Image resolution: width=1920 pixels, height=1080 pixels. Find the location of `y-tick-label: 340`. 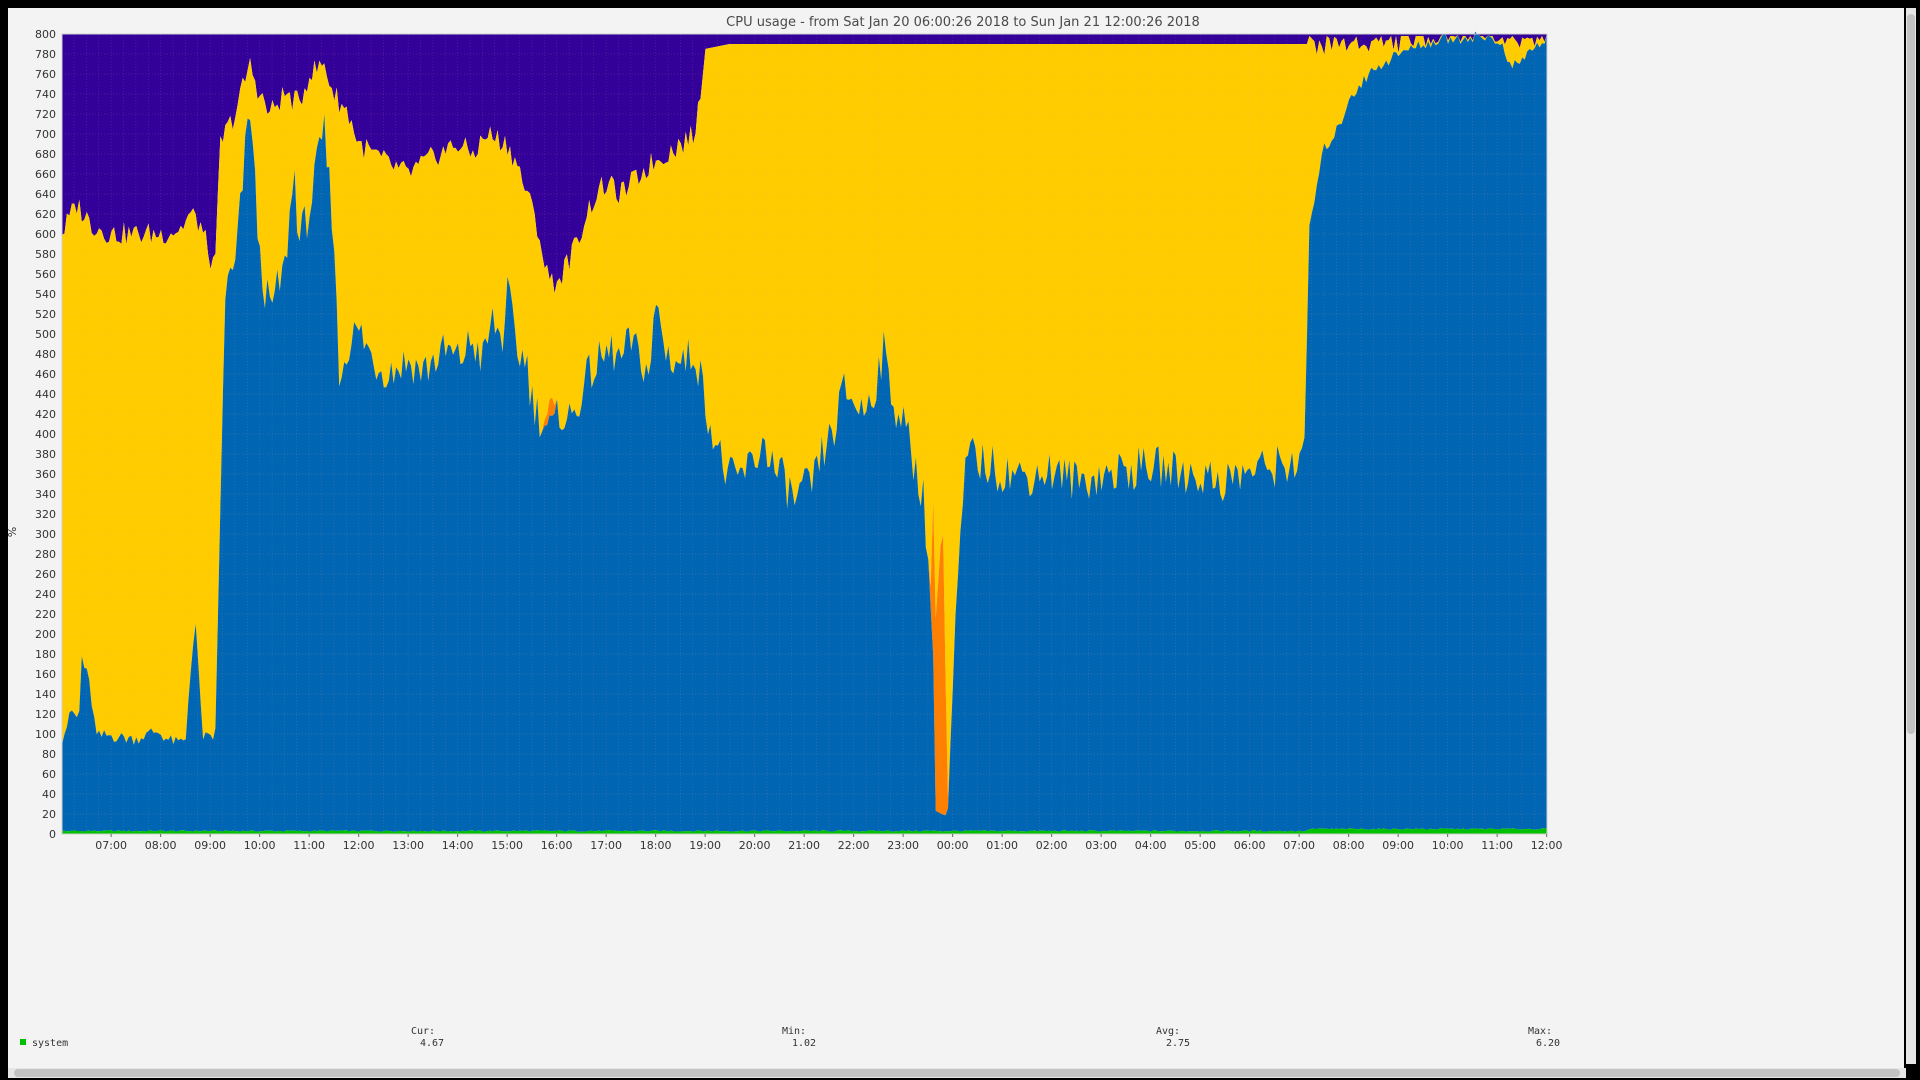

y-tick-label: 340 is located at coordinates (45, 494).